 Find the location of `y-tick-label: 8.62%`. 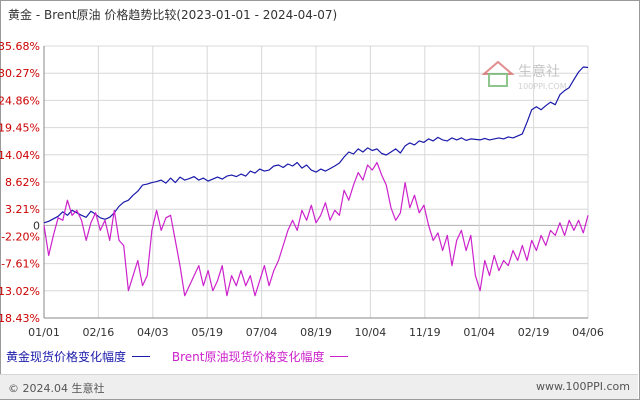

y-tick-label: 8.62% is located at coordinates (22, 182).